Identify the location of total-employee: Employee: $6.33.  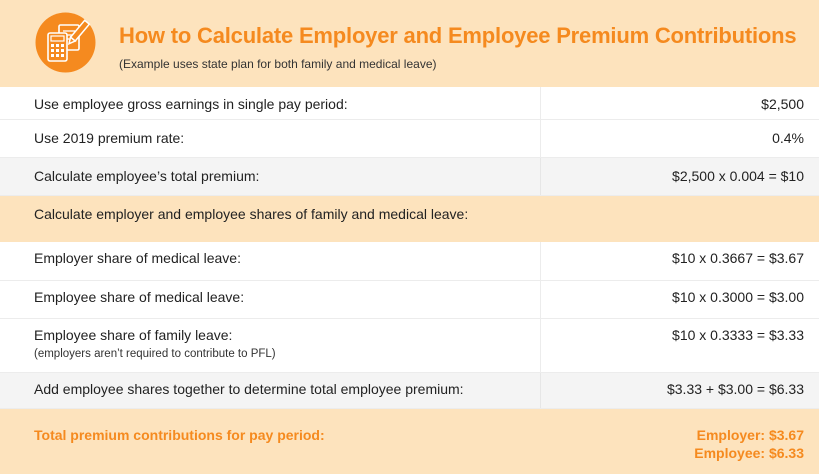
(749, 453).